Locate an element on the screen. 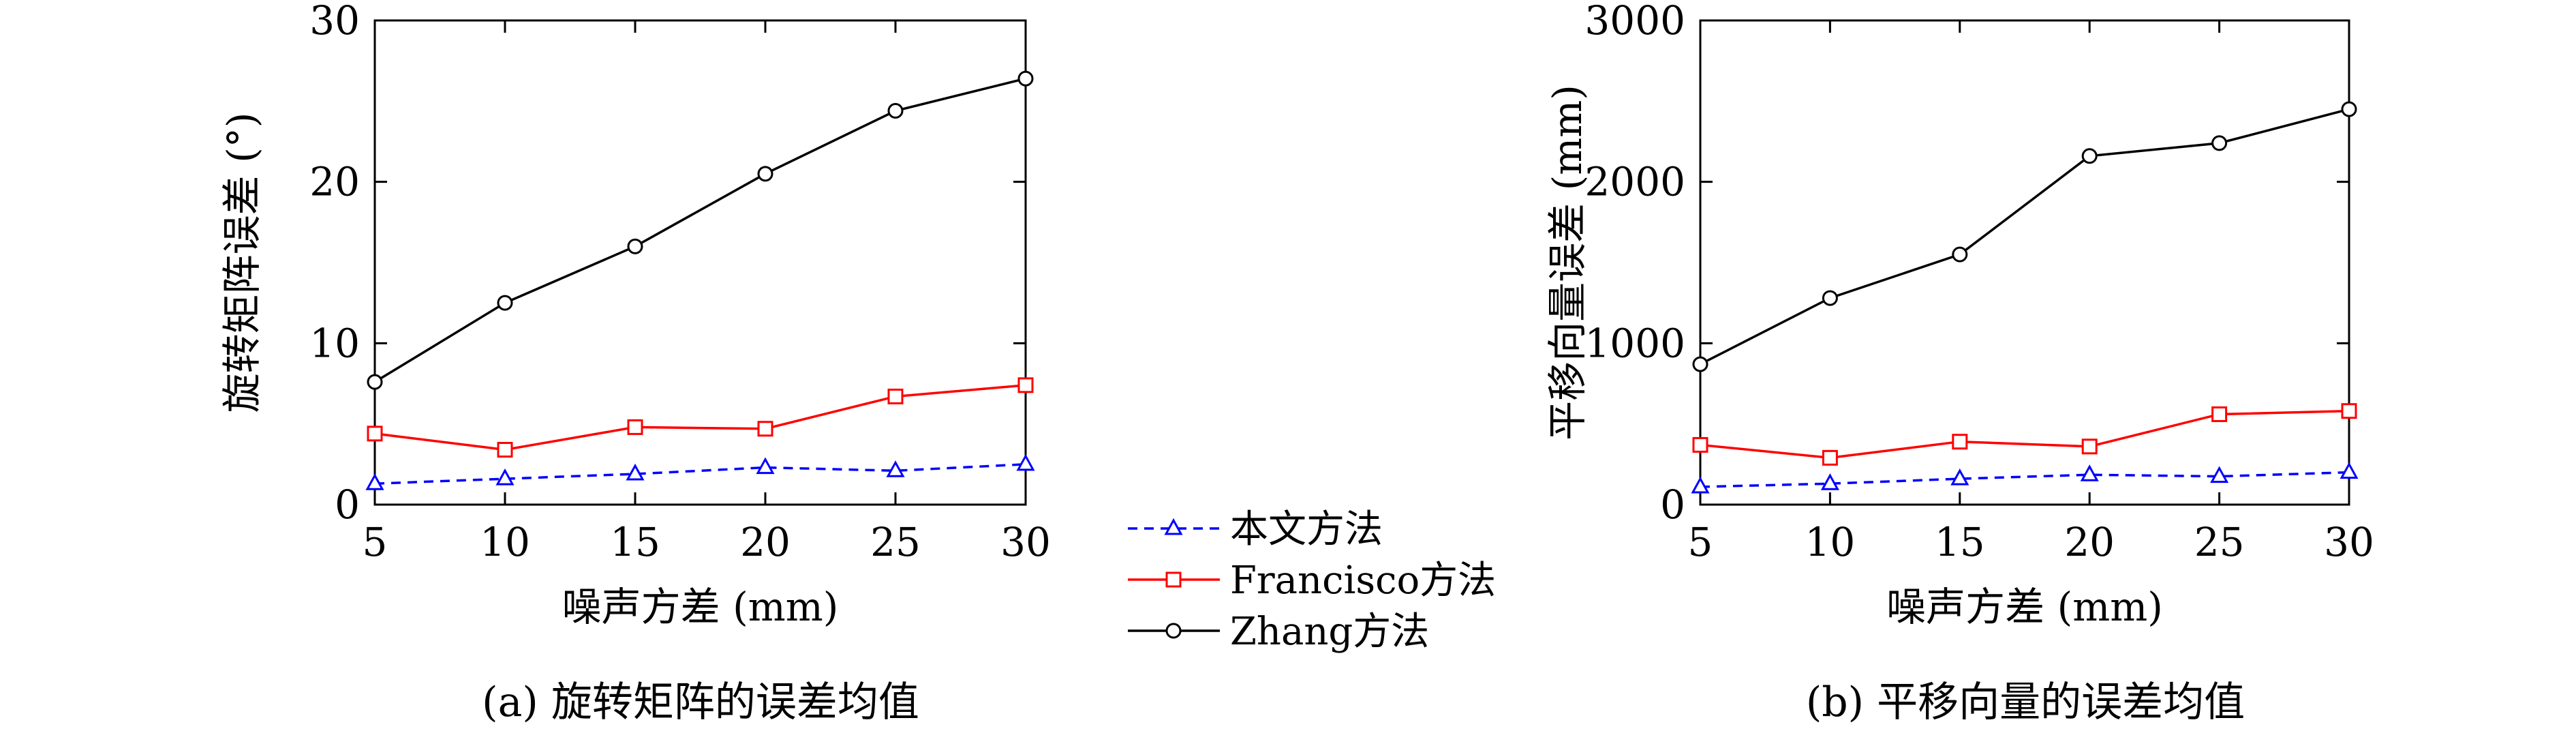  chart-caption: (a) 旋转矩阵的误差均值 is located at coordinates (700, 702).